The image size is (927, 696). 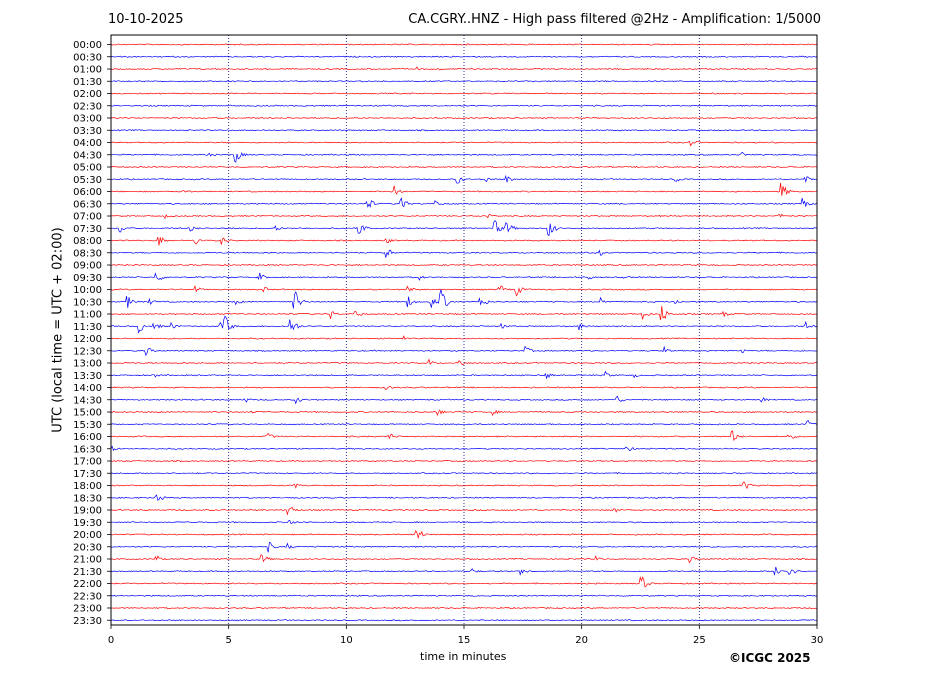 What do you see at coordinates (87, 474) in the screenshot?
I see `y-tick-label: 17:30` at bounding box center [87, 474].